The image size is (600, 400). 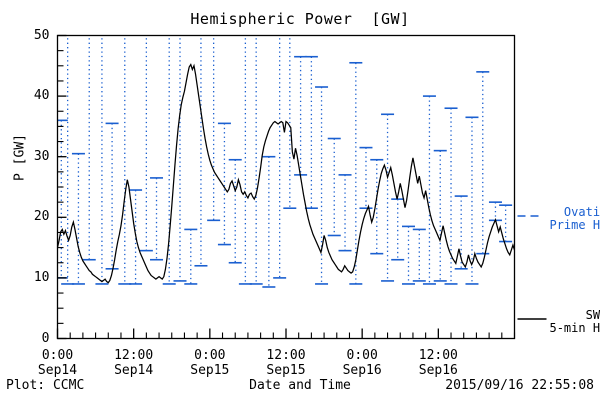 What do you see at coordinates (519, 385) in the screenshot?
I see `generation-timestamp: 2015/09/16 22:55:08` at bounding box center [519, 385].